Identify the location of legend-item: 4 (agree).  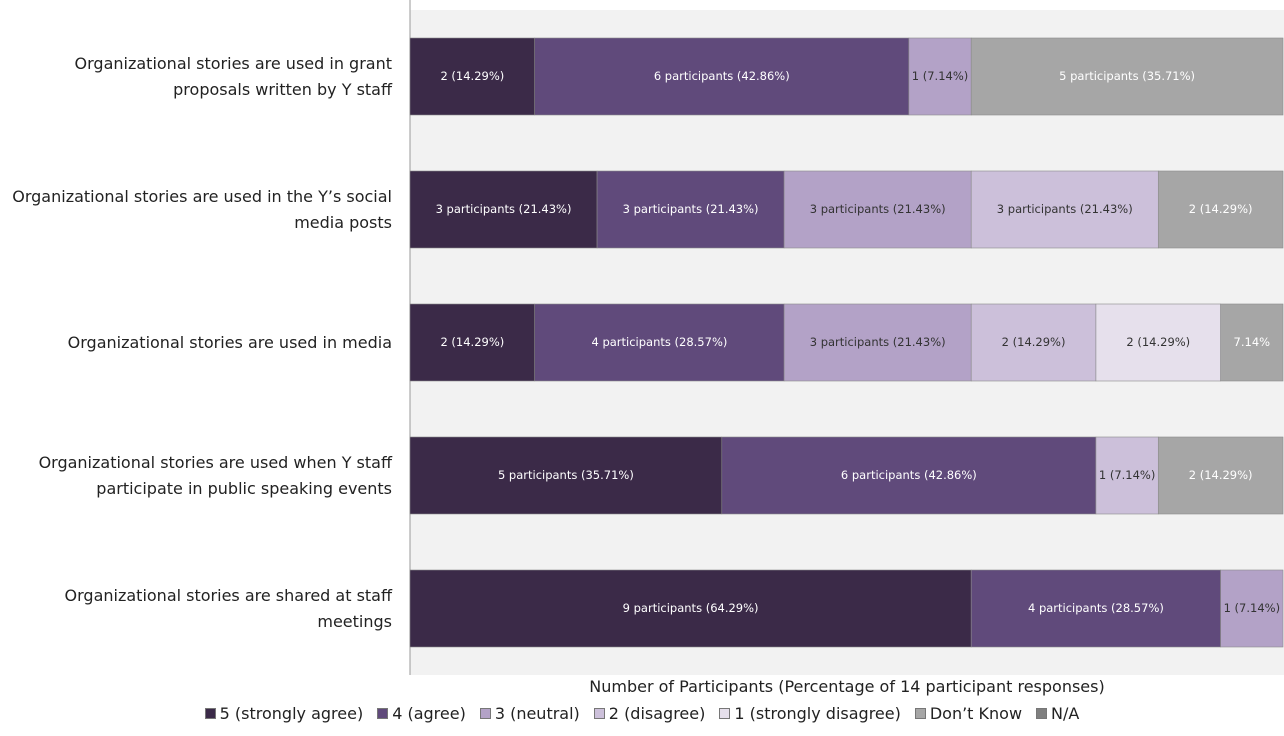
(421, 713).